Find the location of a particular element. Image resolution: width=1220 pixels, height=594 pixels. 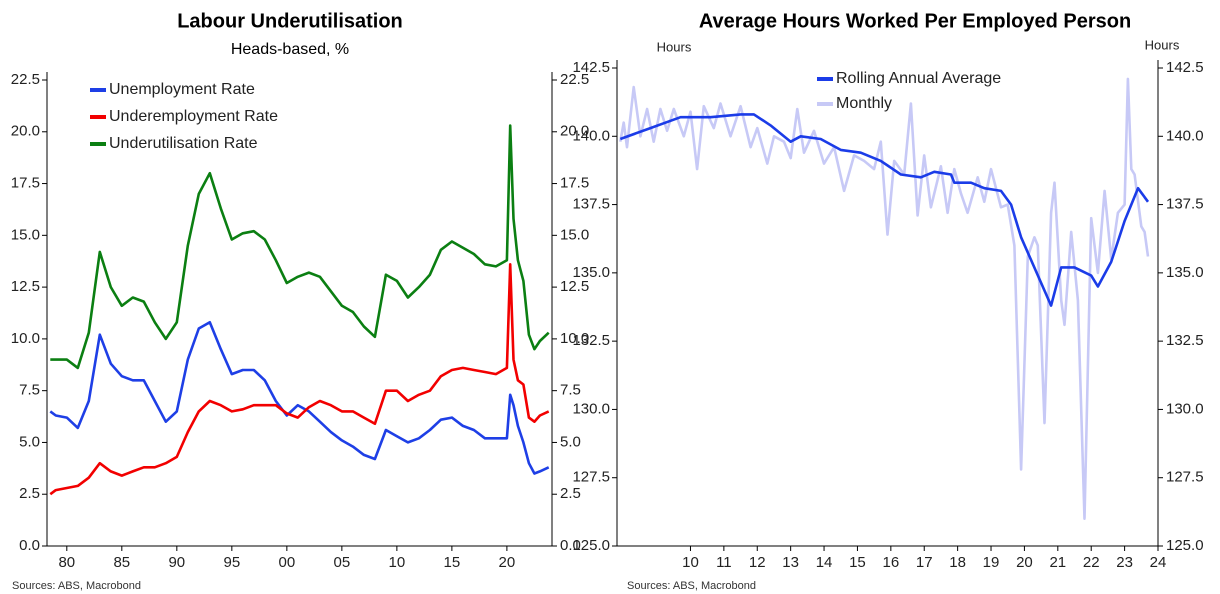

y2-tick-label: 12.5 is located at coordinates (574, 286).